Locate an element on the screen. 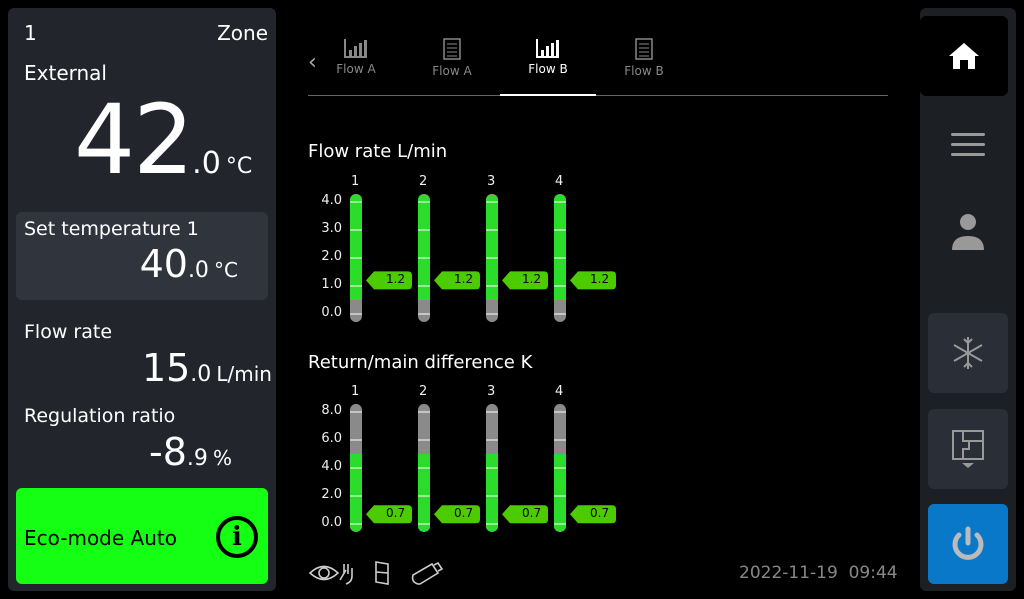  cooling-button is located at coordinates (968, 353).